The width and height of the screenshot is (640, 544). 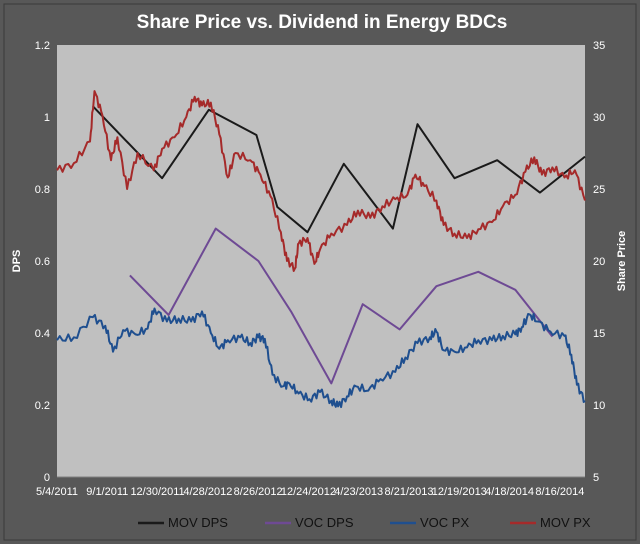 I want to click on y-left-tick-label: 1, so click(x=47, y=118).